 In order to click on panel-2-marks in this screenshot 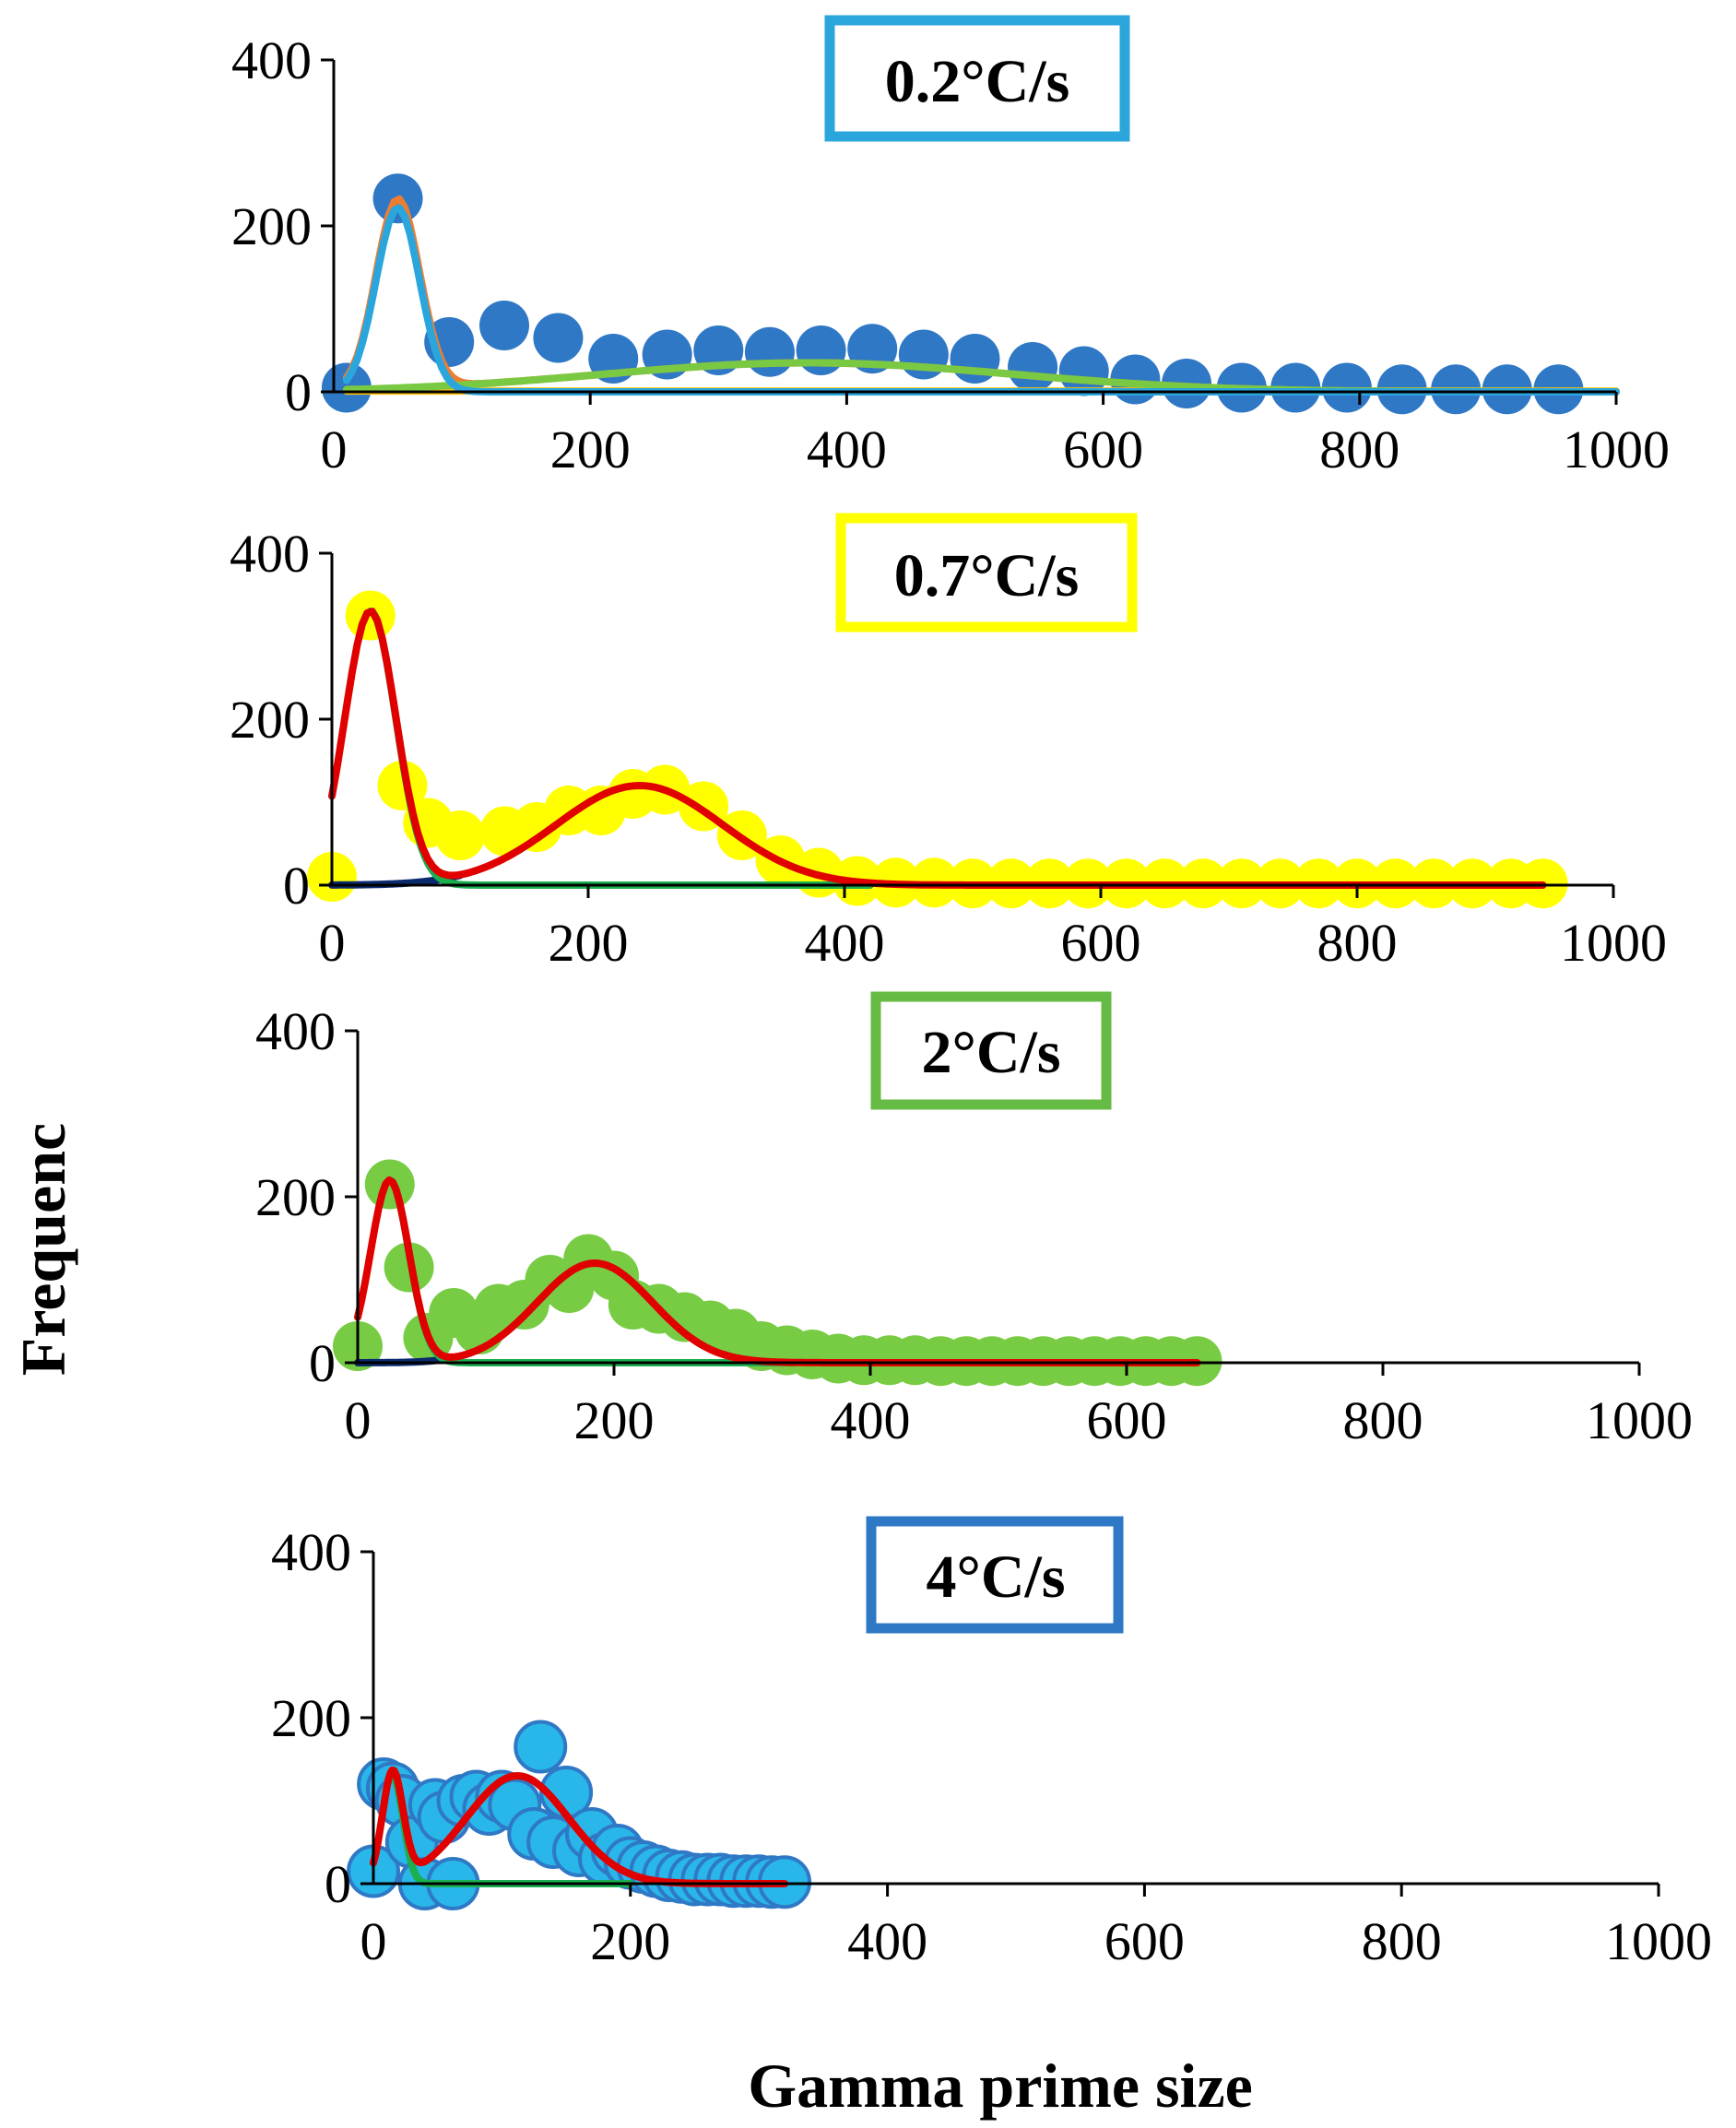, I will do `click(777, 1273)`.